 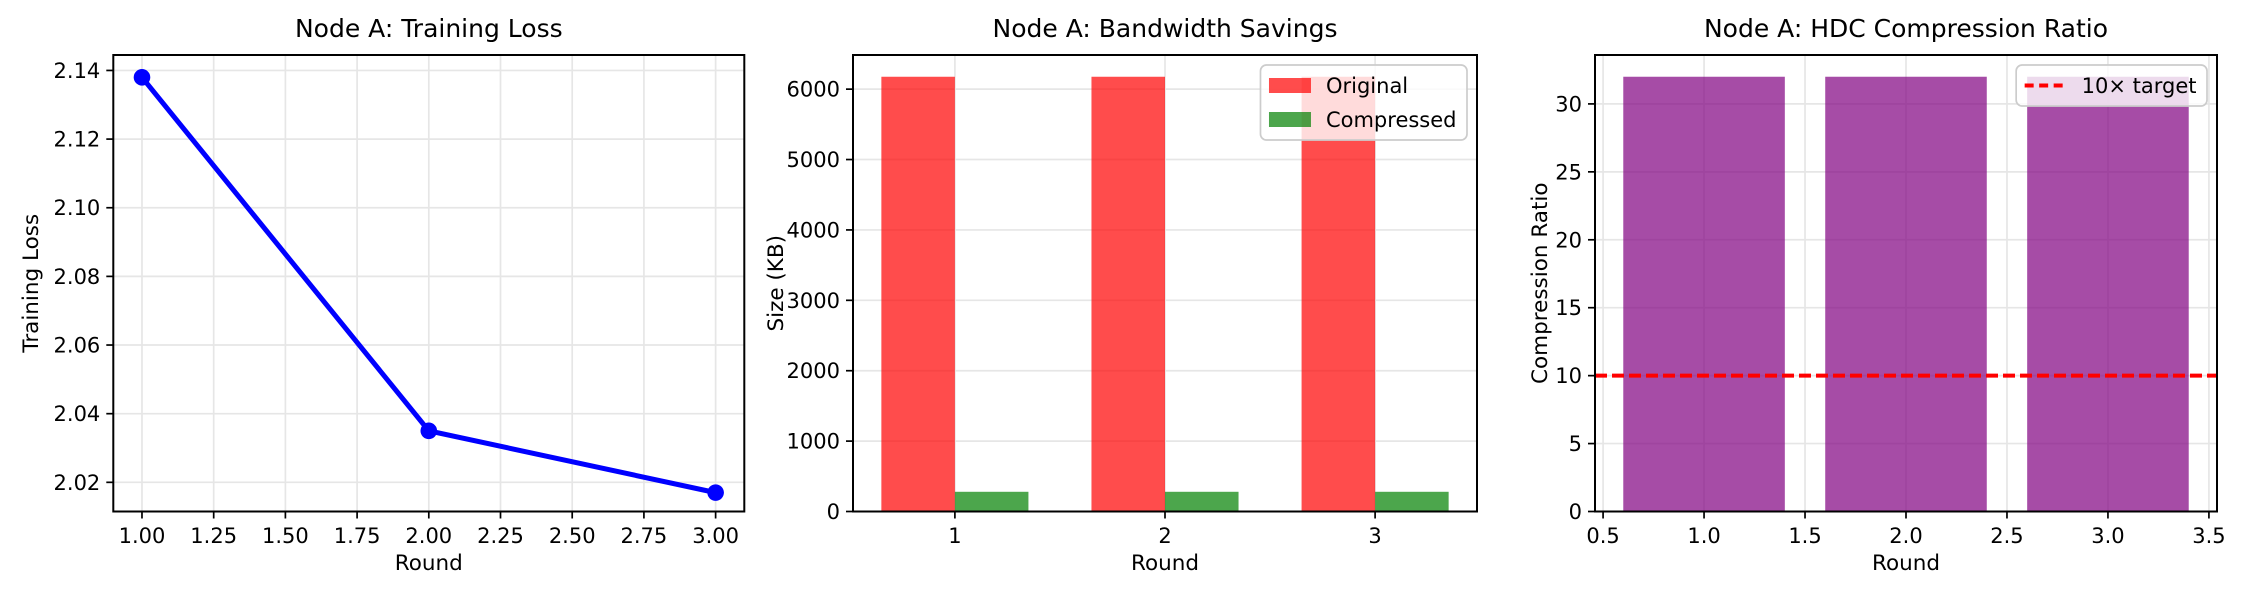 What do you see at coordinates (813, 230) in the screenshot?
I see `y-tick-label: 4000` at bounding box center [813, 230].